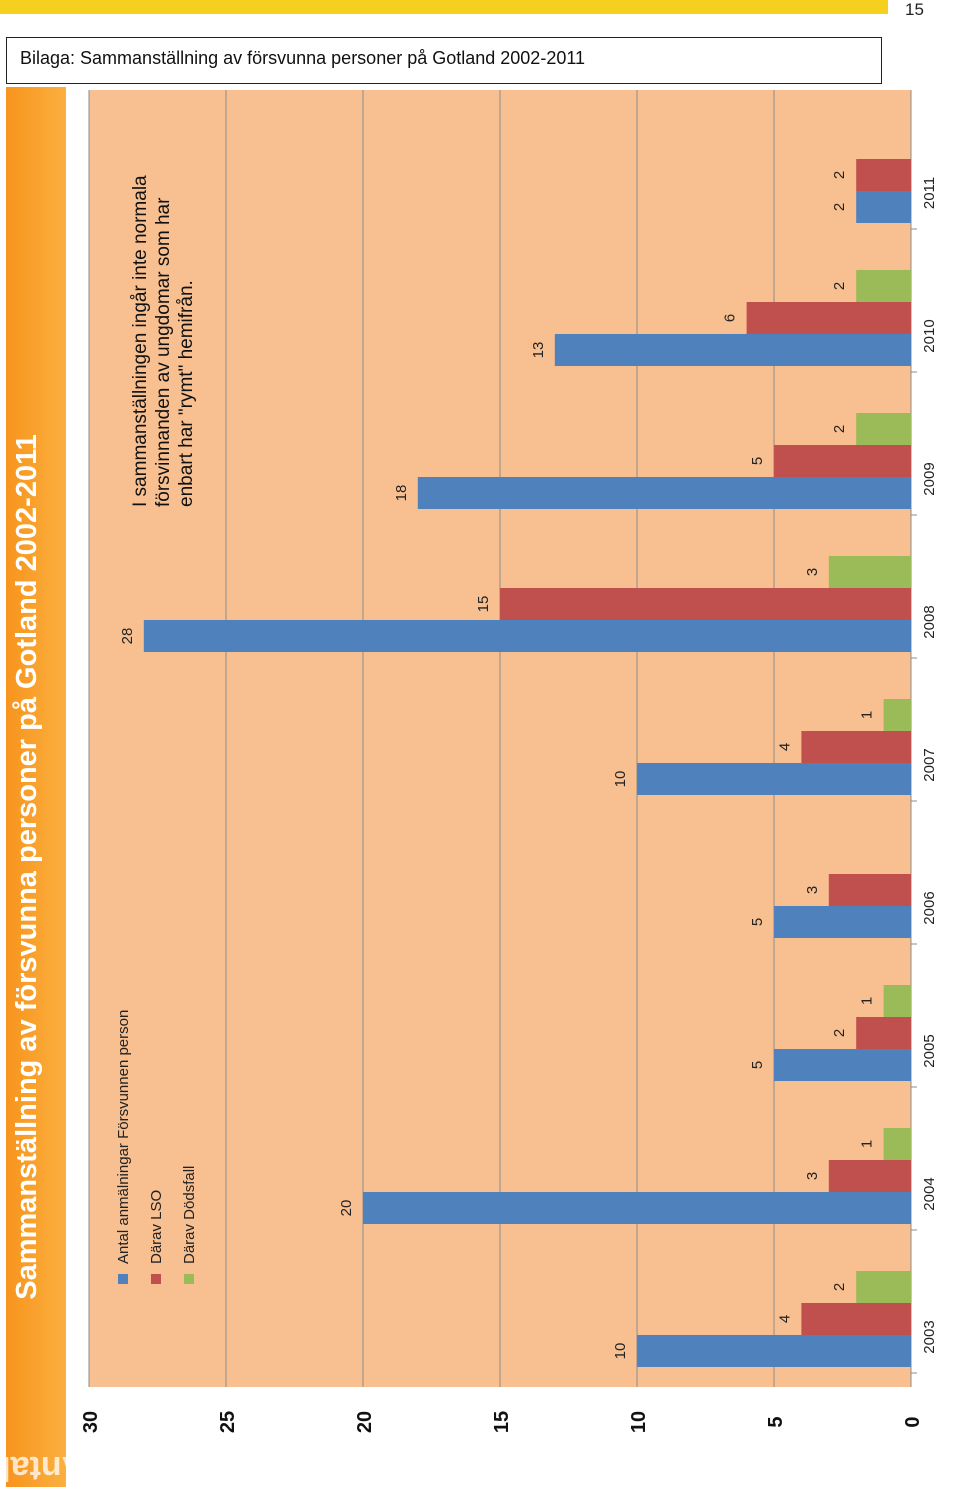 The image size is (960, 1494). I want to click on value-tick-label: 15, so click(502, 1422).